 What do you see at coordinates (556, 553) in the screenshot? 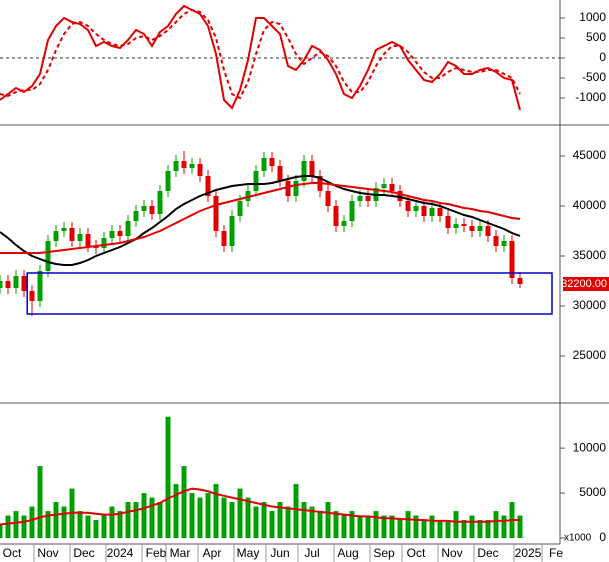
I see `x-tick-label: Fe` at bounding box center [556, 553].